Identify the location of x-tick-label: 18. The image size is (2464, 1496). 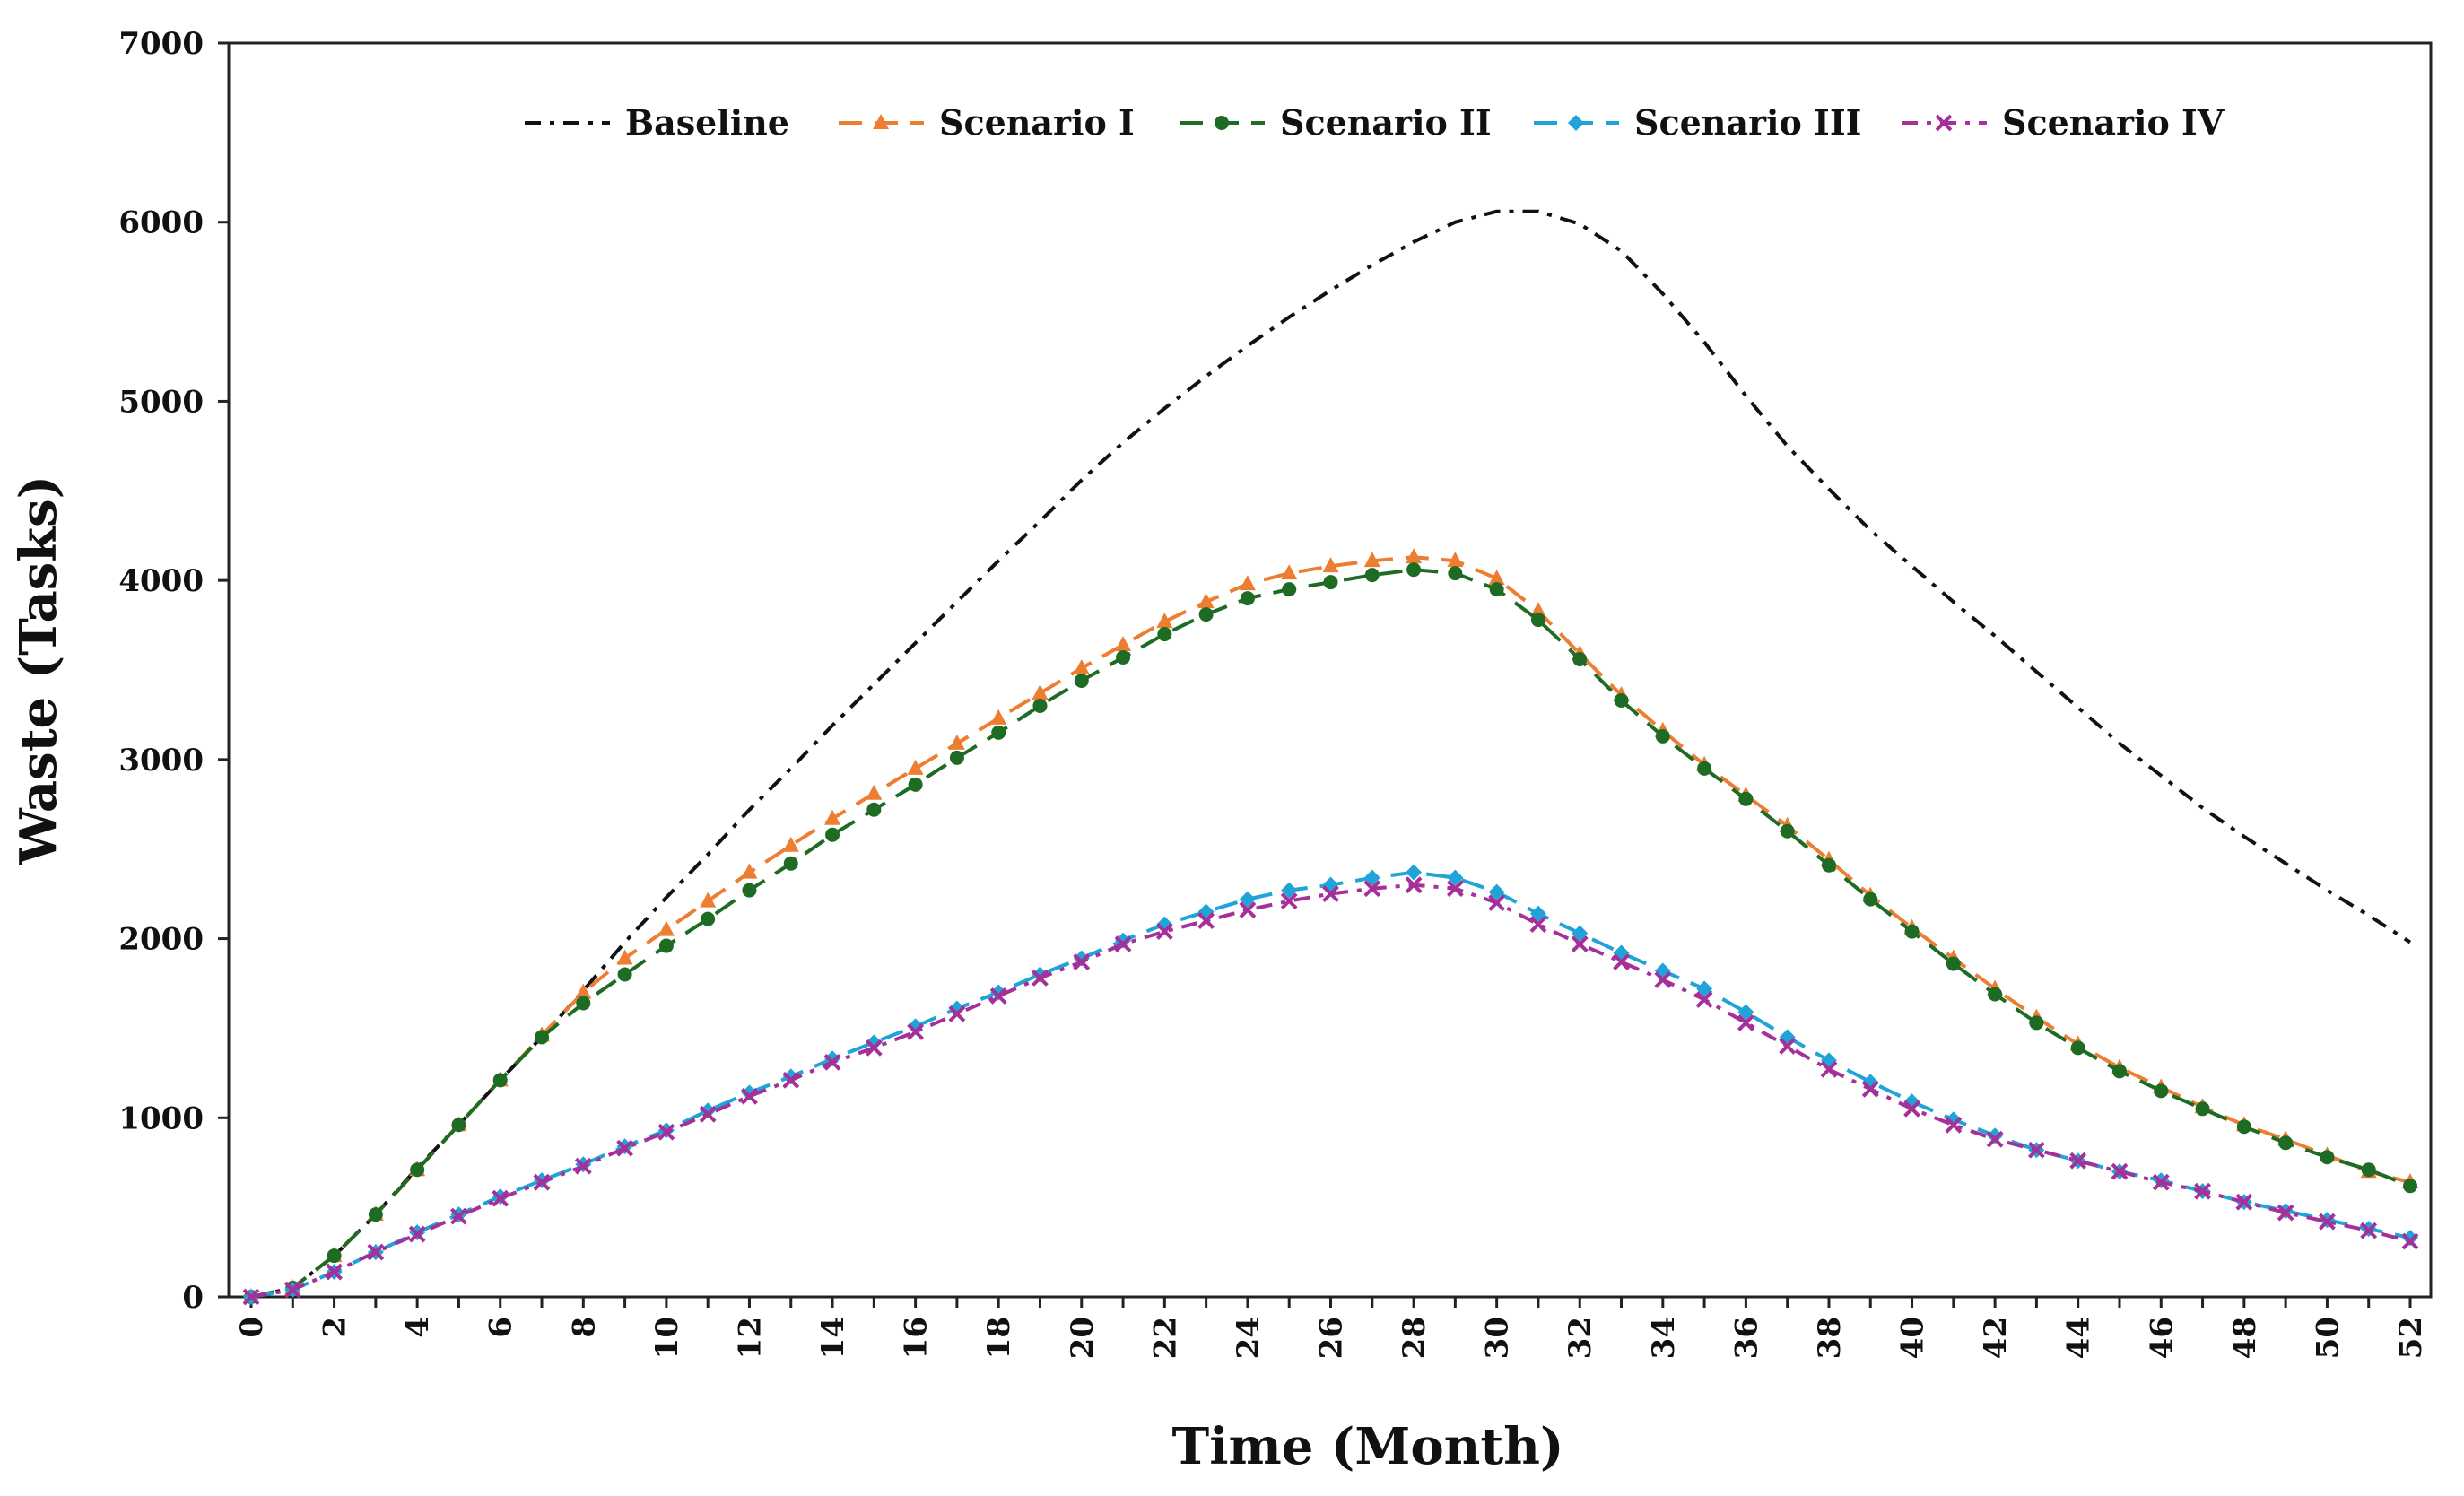
(999, 1338).